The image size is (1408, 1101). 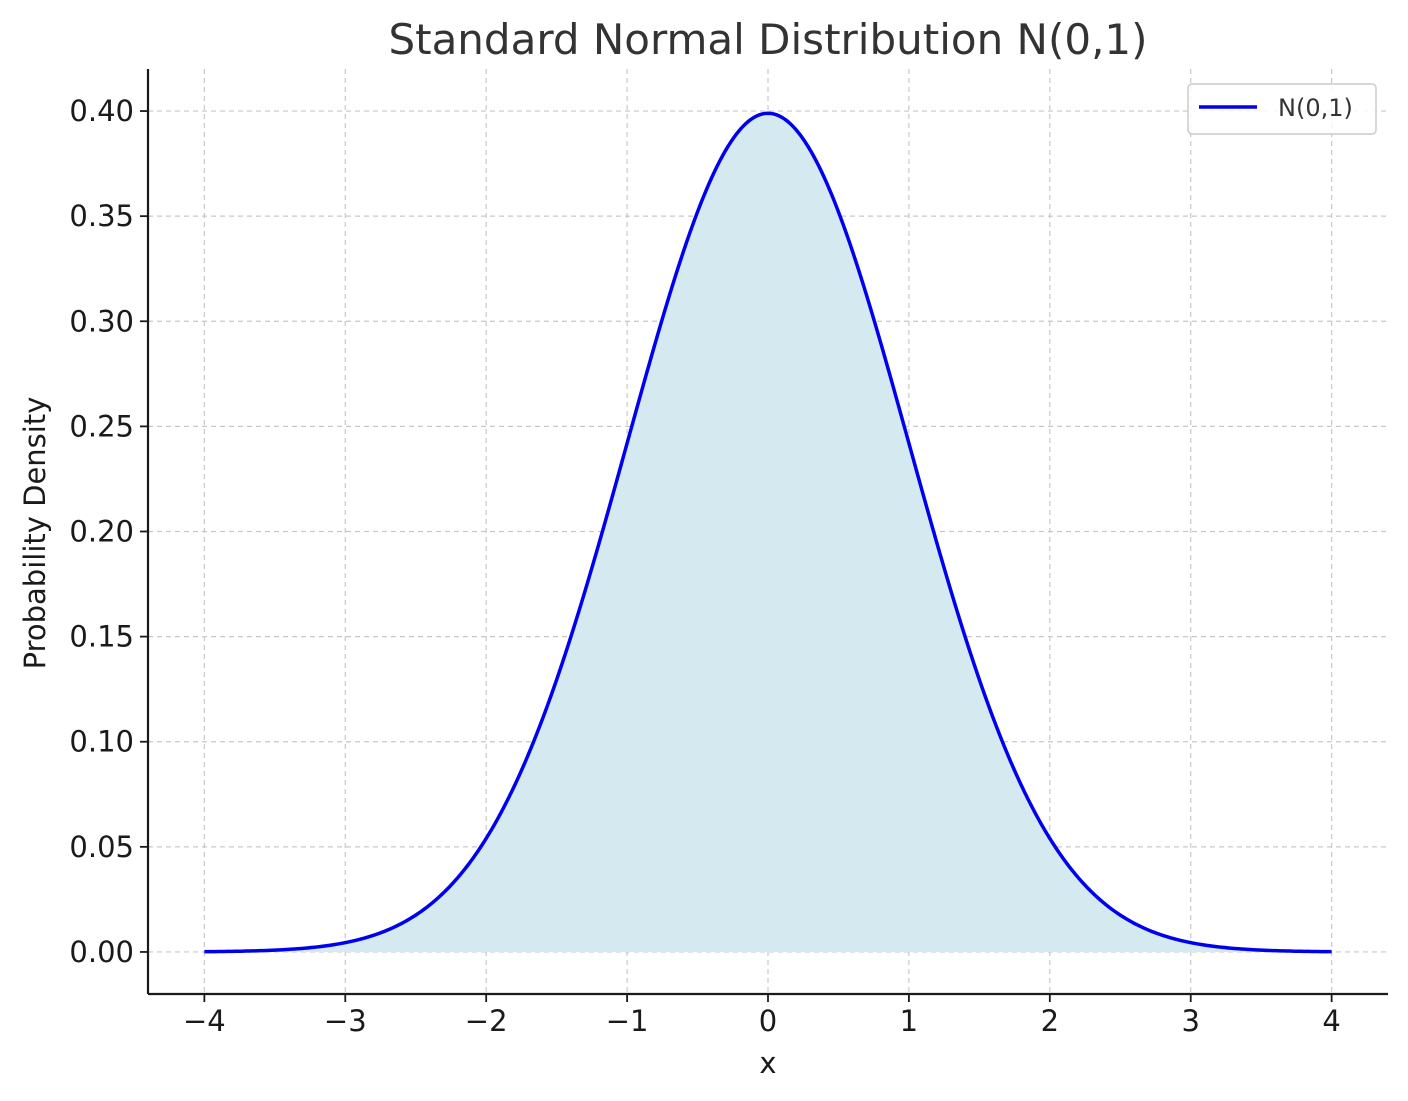 What do you see at coordinates (767, 1063) in the screenshot?
I see `x-axis-title: x` at bounding box center [767, 1063].